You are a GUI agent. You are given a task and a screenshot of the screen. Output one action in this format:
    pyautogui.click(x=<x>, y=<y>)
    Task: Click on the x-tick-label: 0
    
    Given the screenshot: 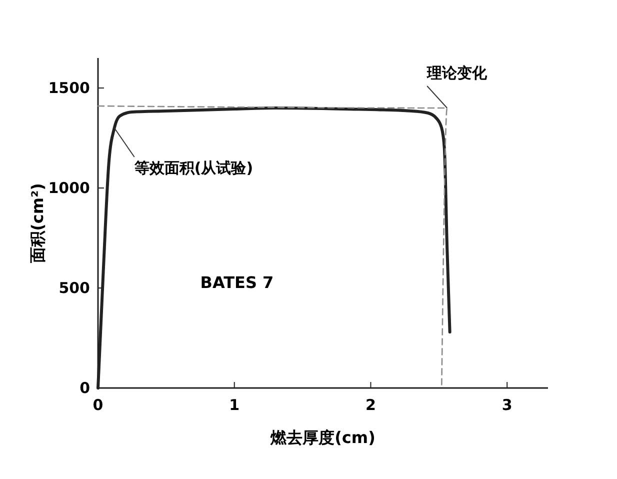 What is the action you would take?
    pyautogui.click(x=98, y=405)
    